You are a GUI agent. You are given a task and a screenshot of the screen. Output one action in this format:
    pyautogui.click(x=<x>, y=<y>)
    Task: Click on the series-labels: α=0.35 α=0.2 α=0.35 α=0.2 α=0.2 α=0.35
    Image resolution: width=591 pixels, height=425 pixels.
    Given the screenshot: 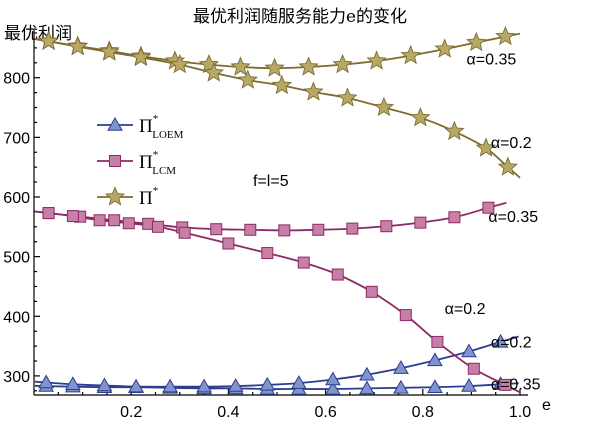 What is the action you would take?
    pyautogui.click(x=493, y=223)
    